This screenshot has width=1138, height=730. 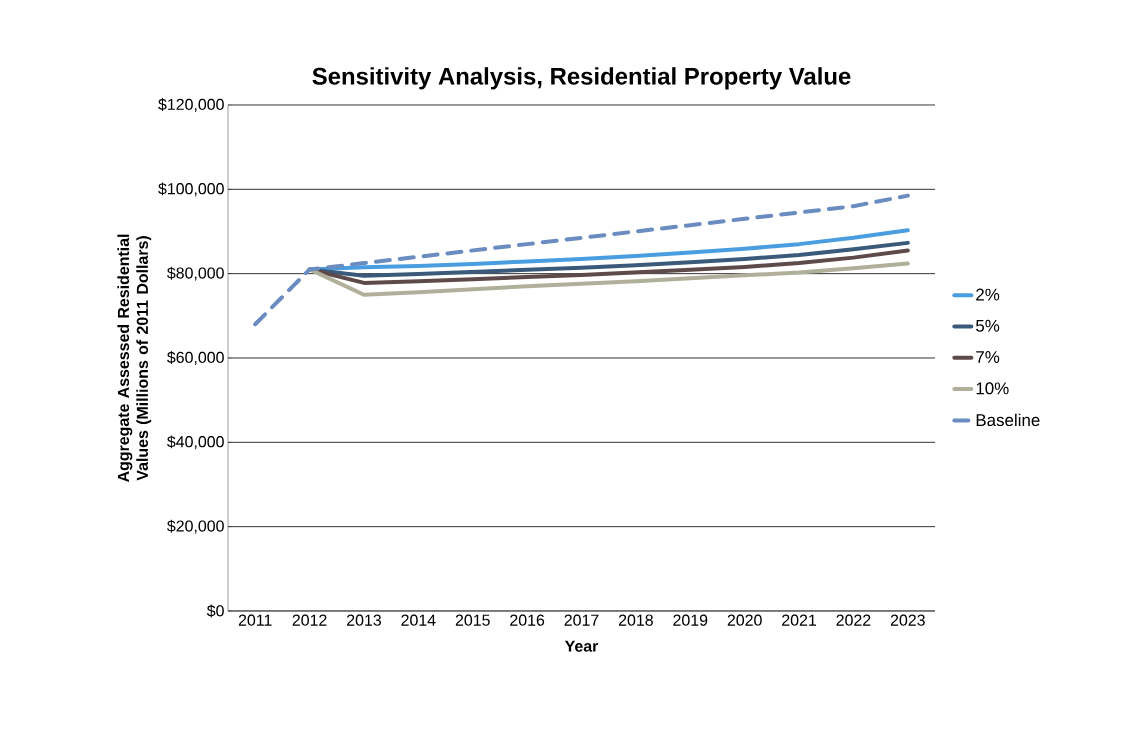 What do you see at coordinates (527, 620) in the screenshot?
I see `x-tick-label: 2016` at bounding box center [527, 620].